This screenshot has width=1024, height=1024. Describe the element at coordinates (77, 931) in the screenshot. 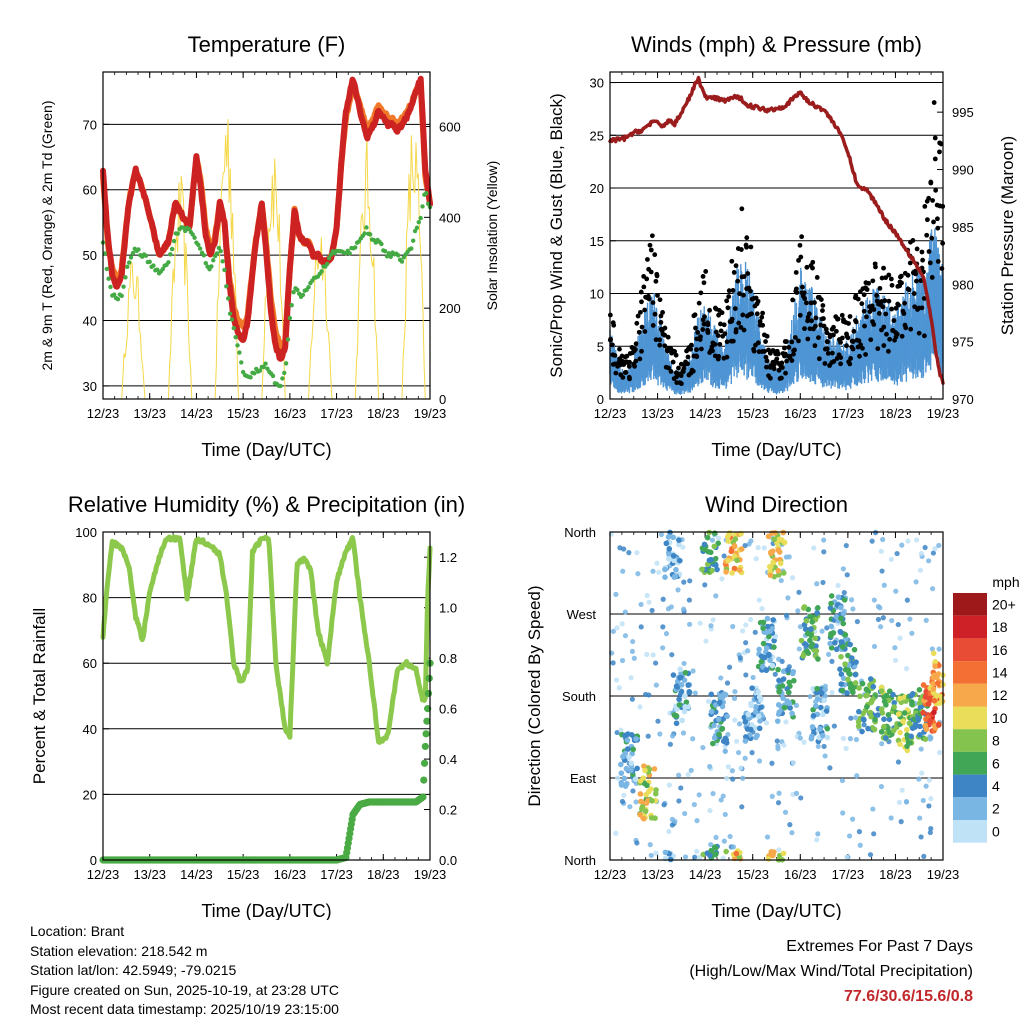

I see `location-text: Location: Brant` at that location.